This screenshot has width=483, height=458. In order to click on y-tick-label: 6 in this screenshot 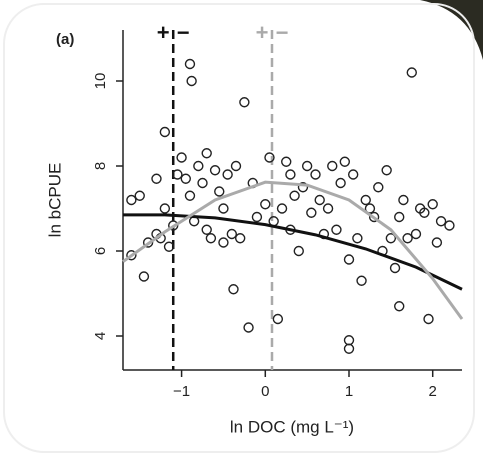, I will do `click(100, 251)`.